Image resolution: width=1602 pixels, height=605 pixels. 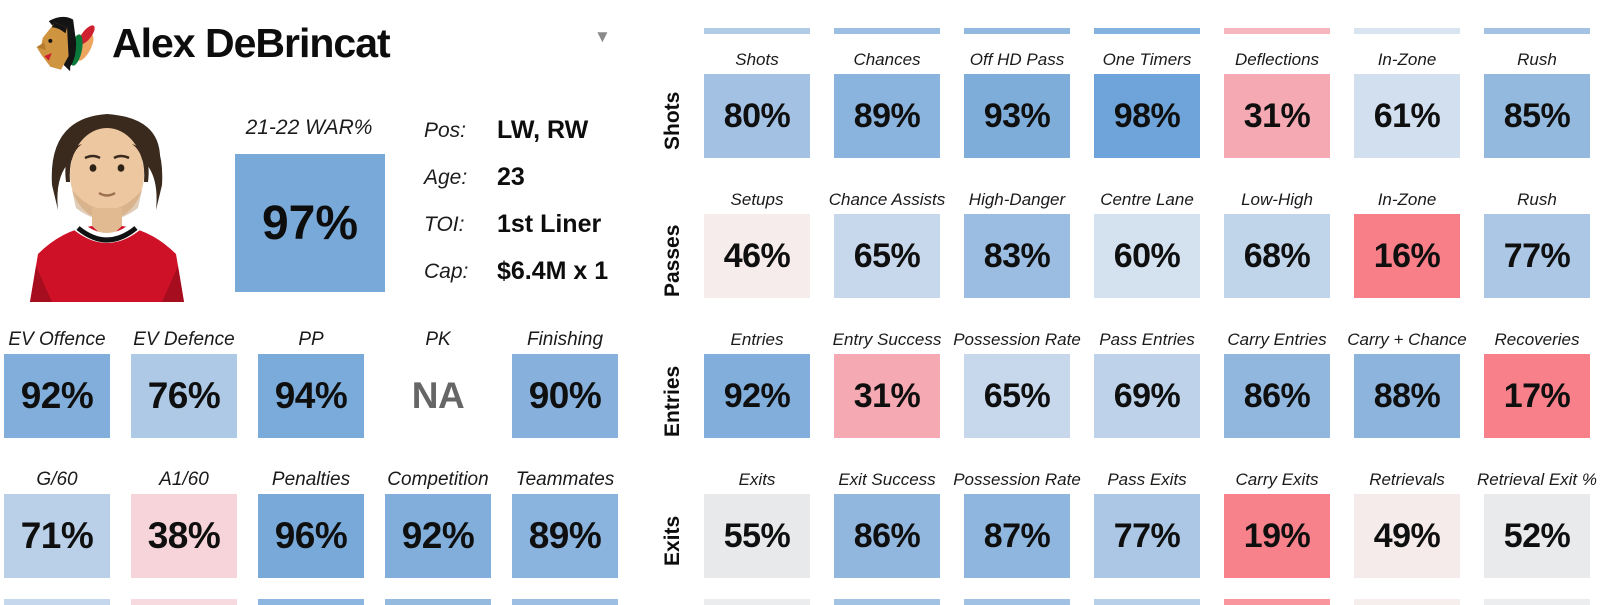 I want to click on stat-value-box: 60%, so click(x=1147, y=256).